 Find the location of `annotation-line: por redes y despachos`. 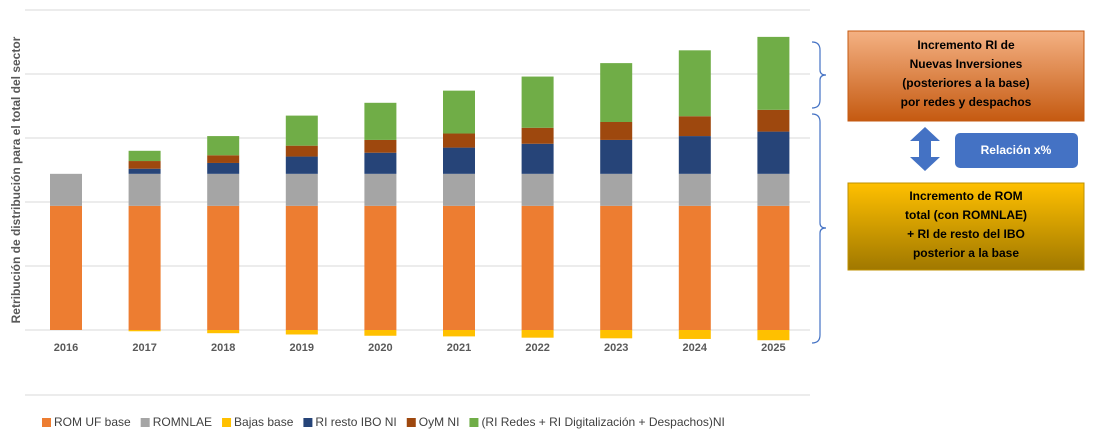

annotation-line: por redes y despachos is located at coordinates (966, 102).